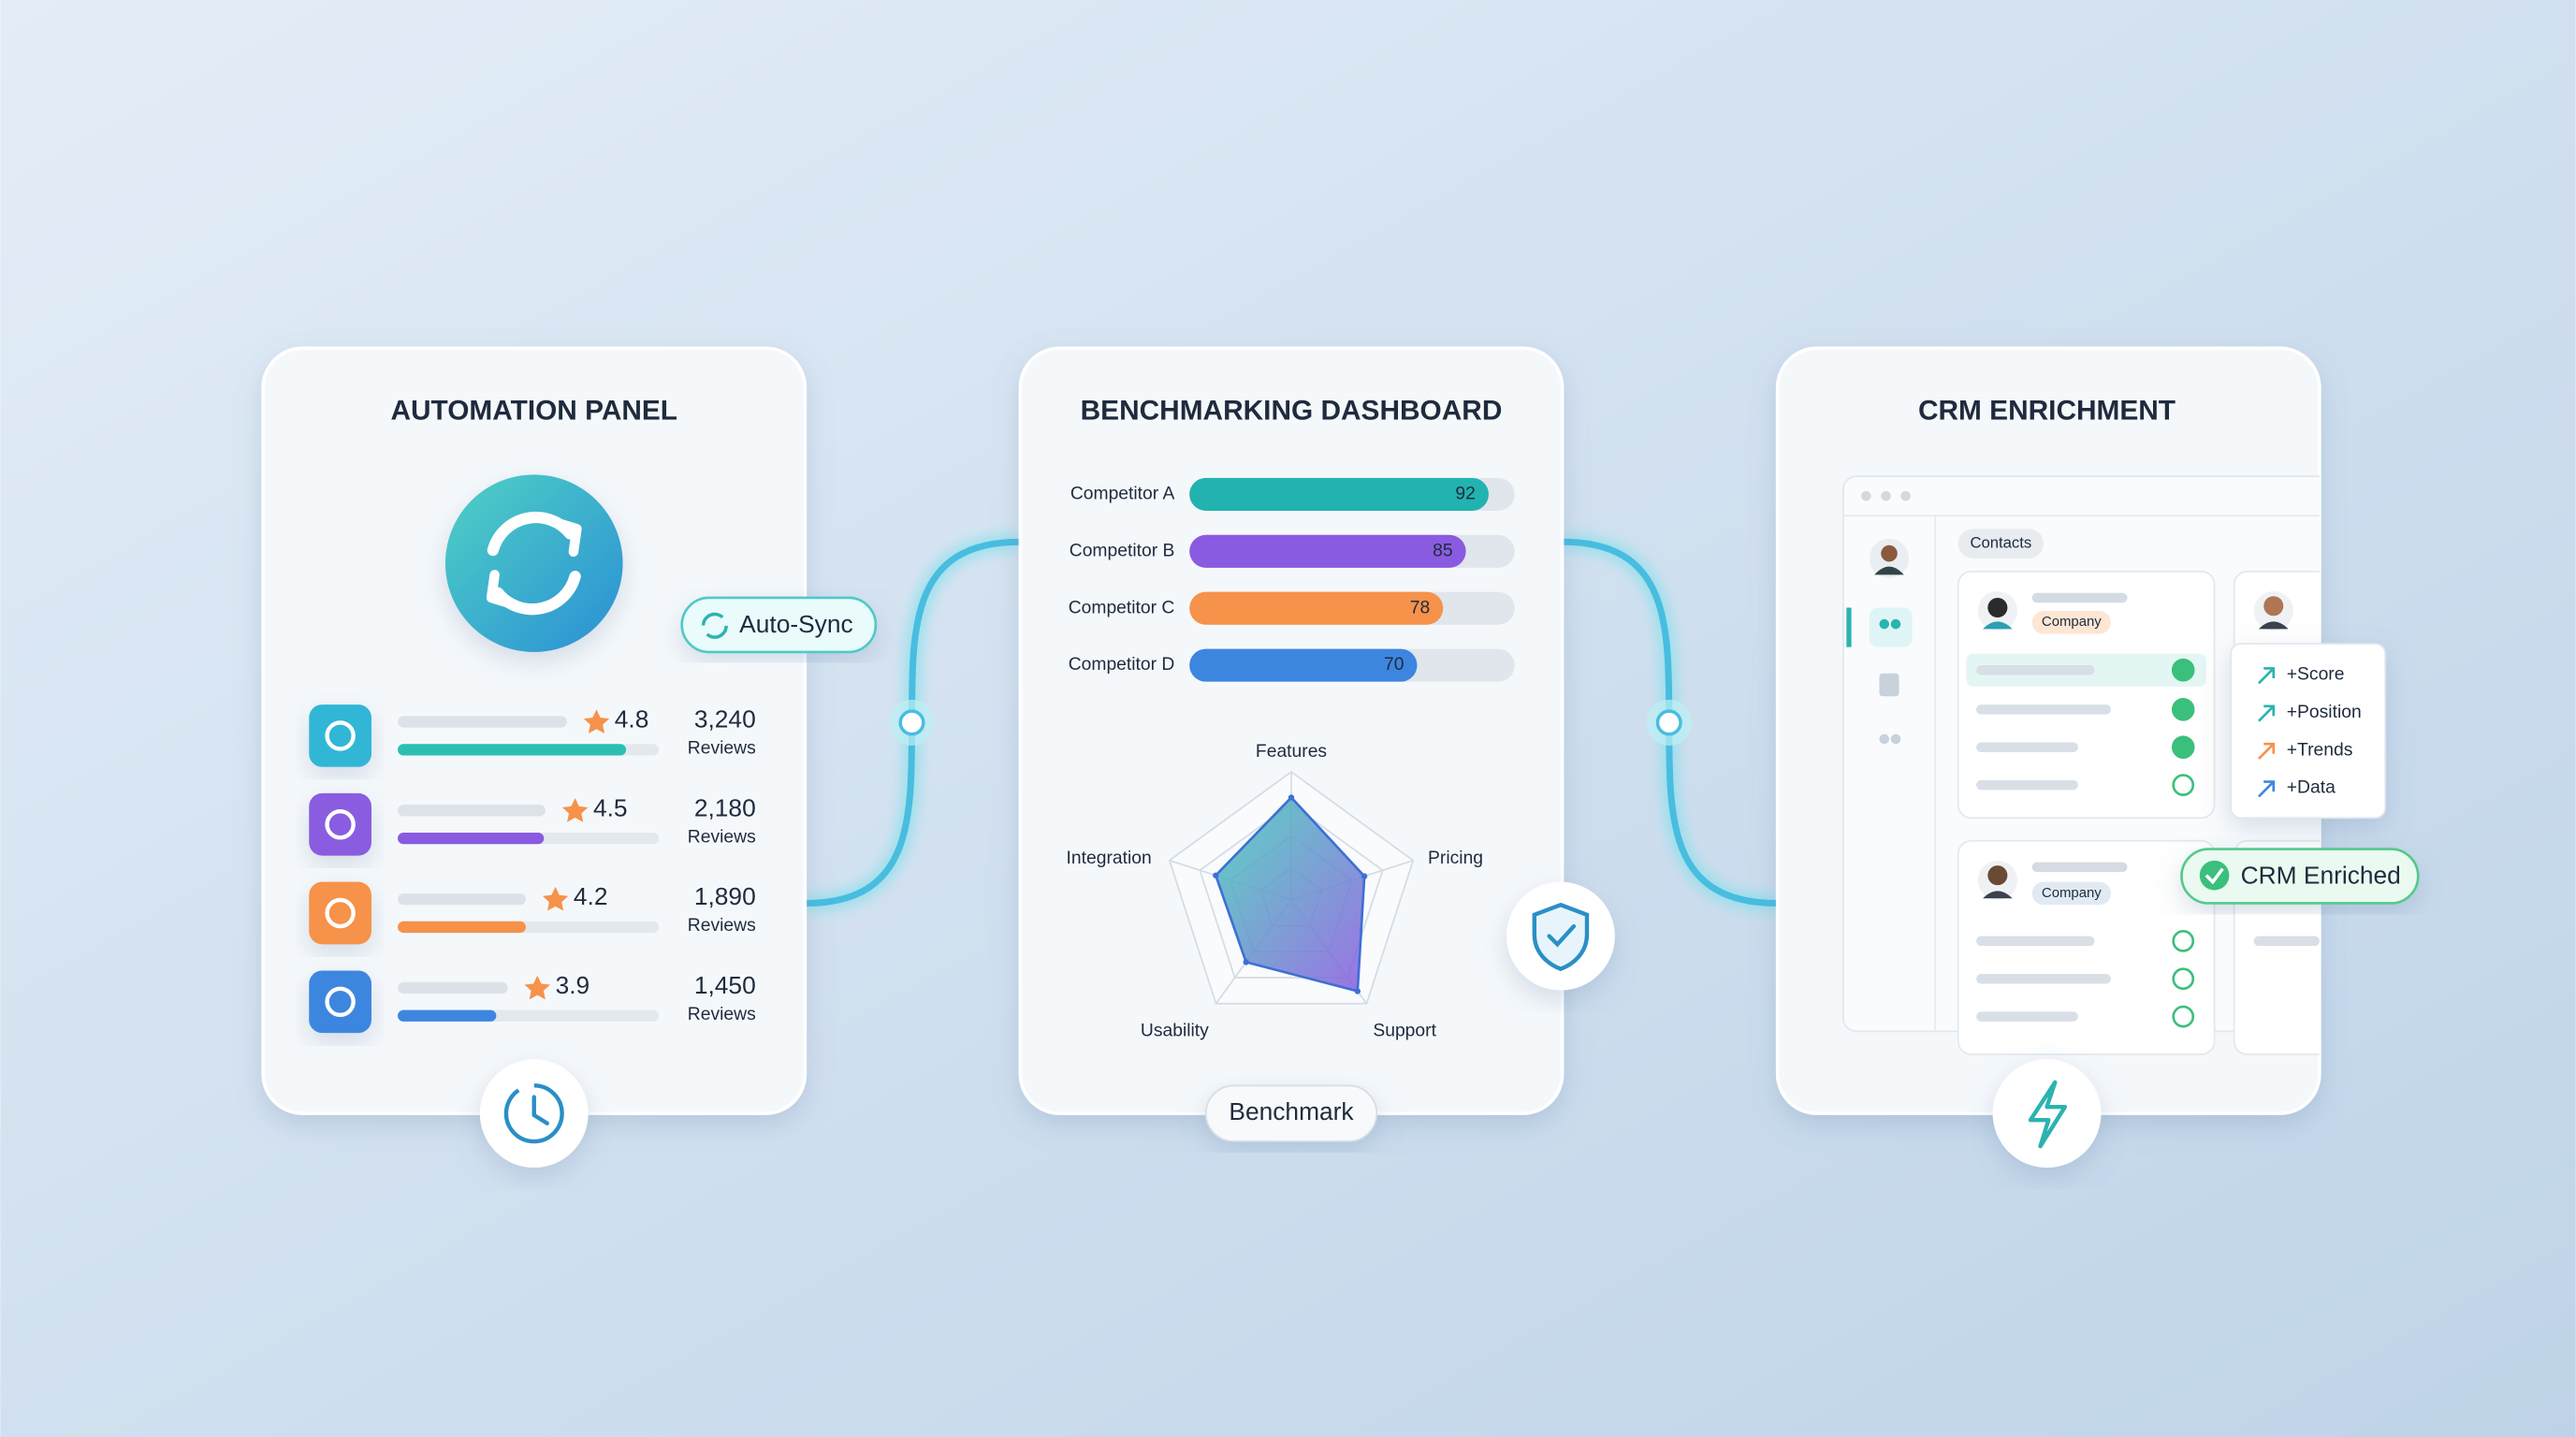  What do you see at coordinates (725, 807) in the screenshot?
I see `review-count: 2,180` at bounding box center [725, 807].